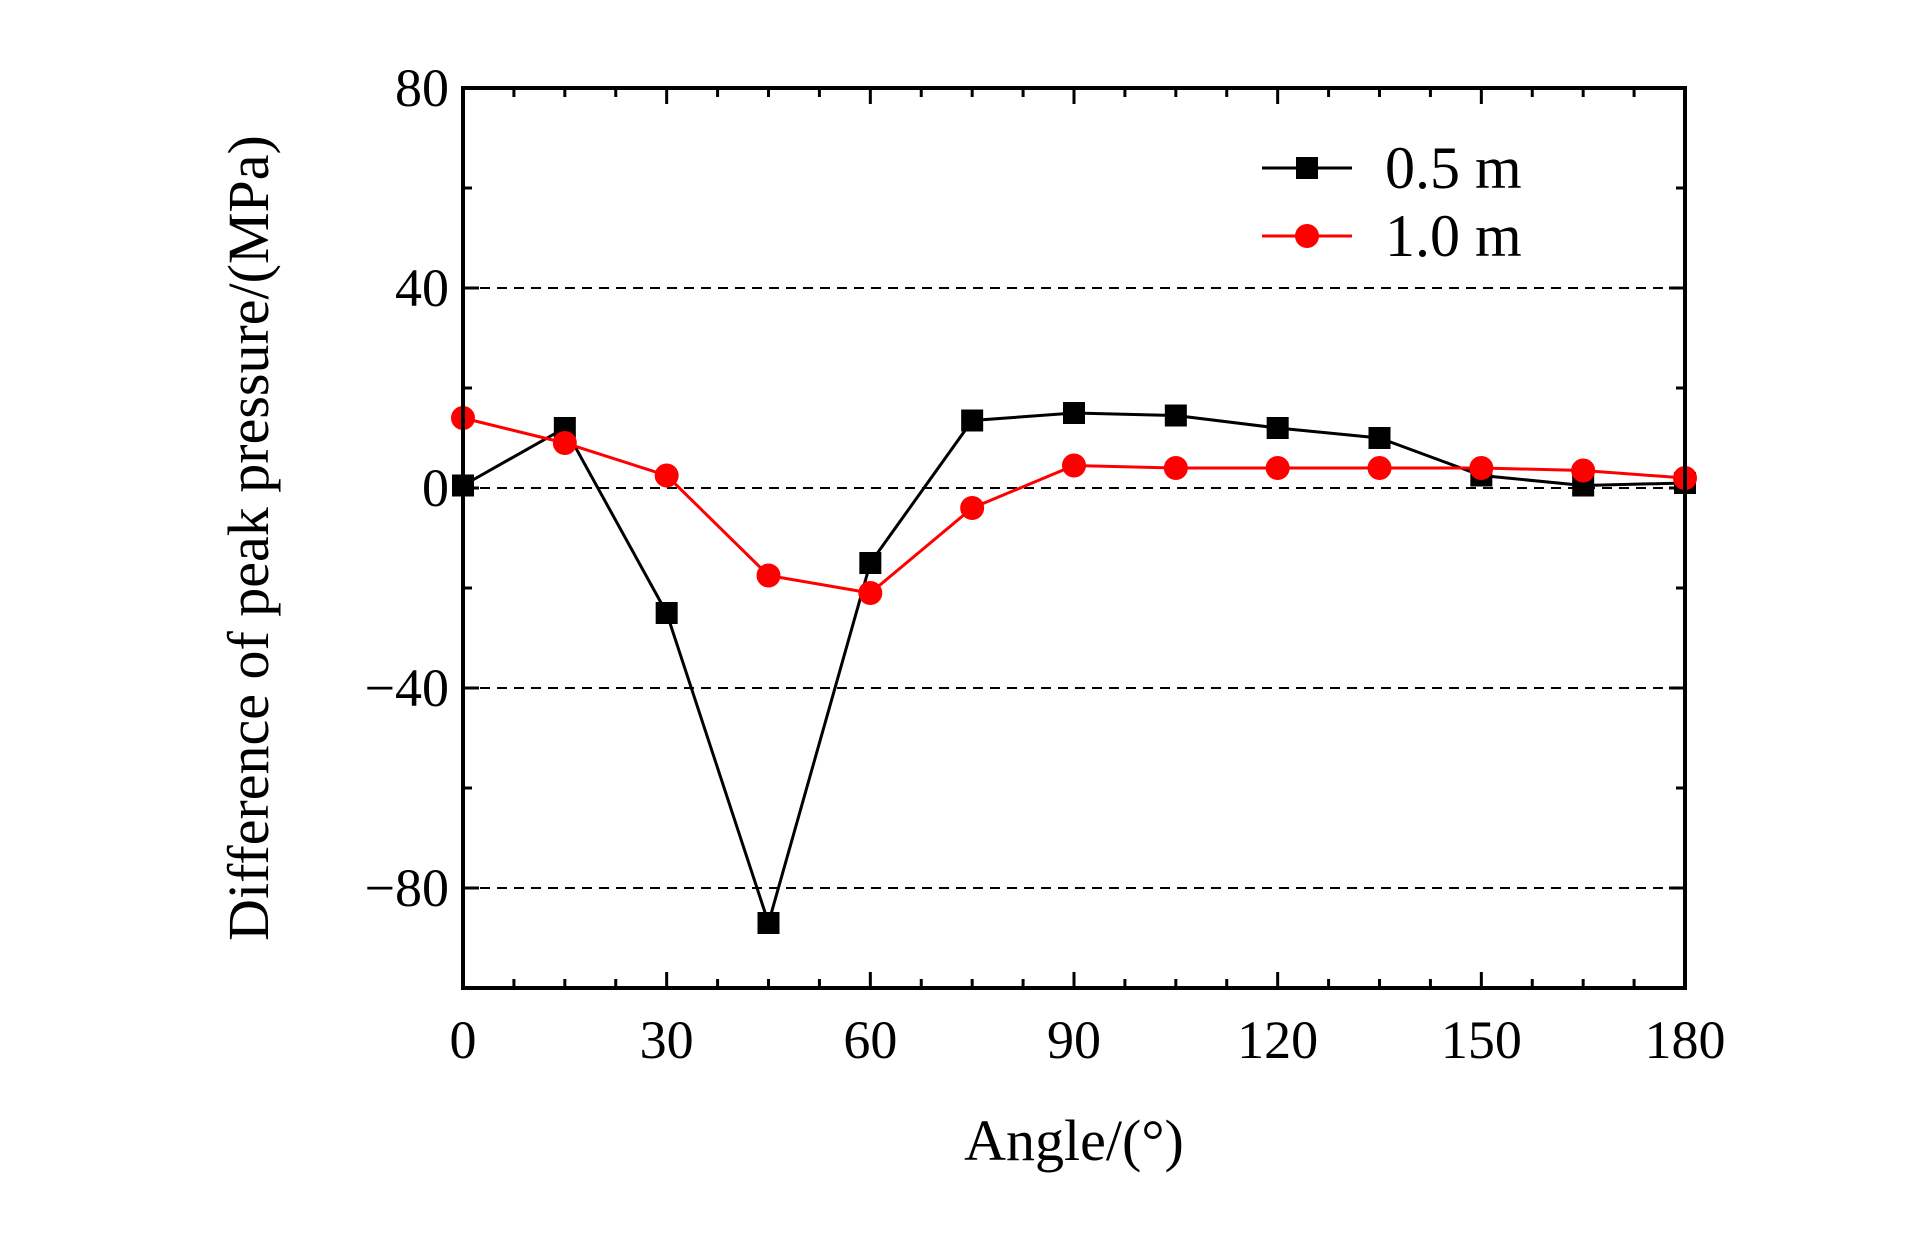  Describe the element at coordinates (667, 1040) in the screenshot. I see `x-tick-label: 30` at that location.